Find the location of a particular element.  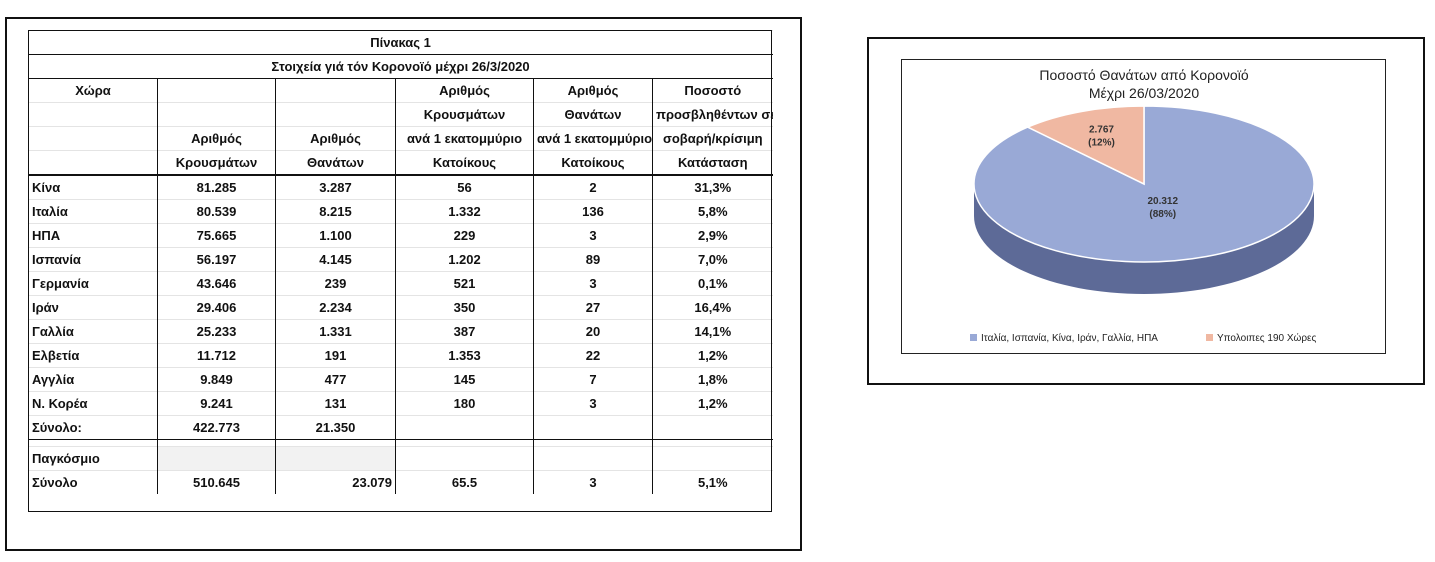

value-cell: 1.100 is located at coordinates (335, 235).